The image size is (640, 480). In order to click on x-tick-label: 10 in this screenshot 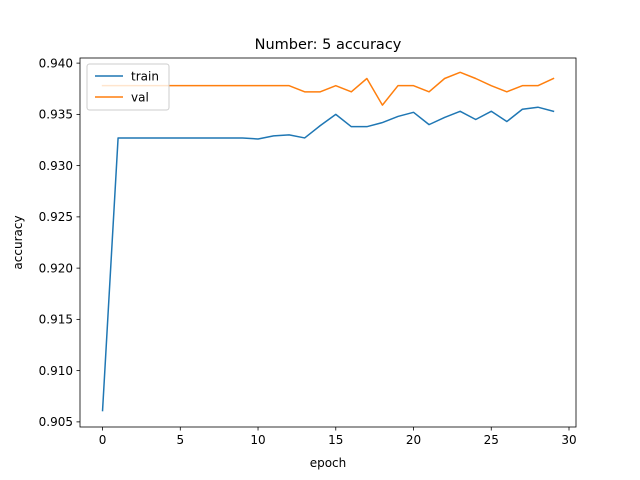, I will do `click(257, 440)`.